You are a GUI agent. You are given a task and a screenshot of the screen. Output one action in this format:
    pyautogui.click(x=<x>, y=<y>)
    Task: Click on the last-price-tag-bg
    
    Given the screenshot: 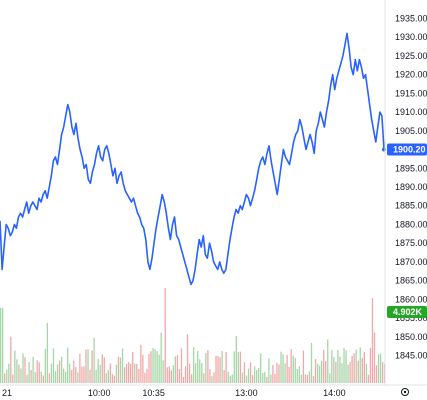 What is the action you would take?
    pyautogui.click(x=407, y=149)
    